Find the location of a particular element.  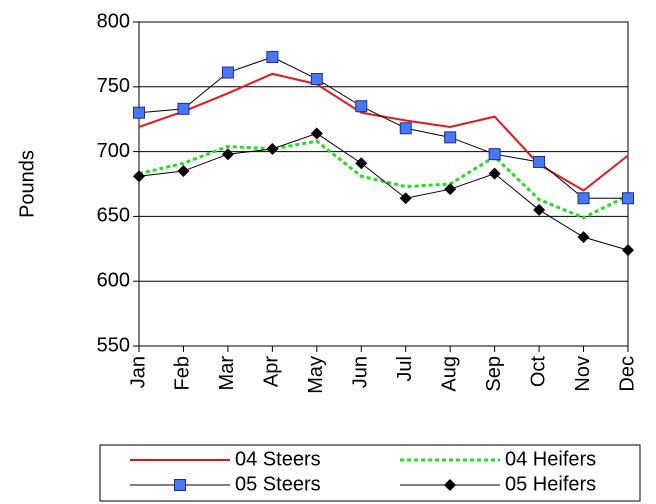

legend: 04 Steers 04 Heifers 05 Steers 05 Heifers is located at coordinates (370, 473).